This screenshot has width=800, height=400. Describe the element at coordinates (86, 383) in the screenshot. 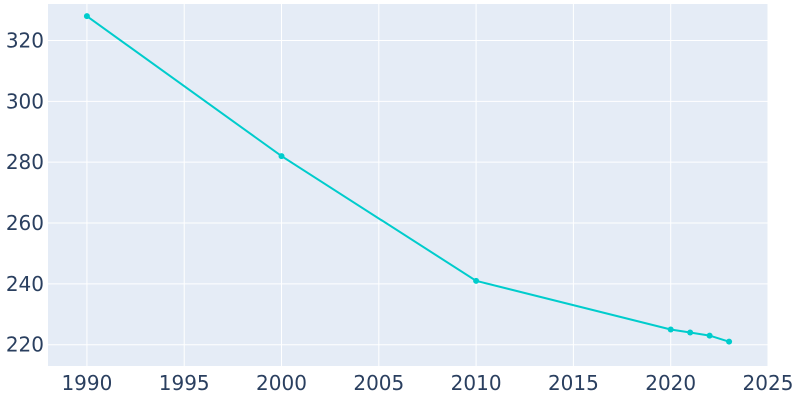

I see `x-tick-label: 1990` at that location.